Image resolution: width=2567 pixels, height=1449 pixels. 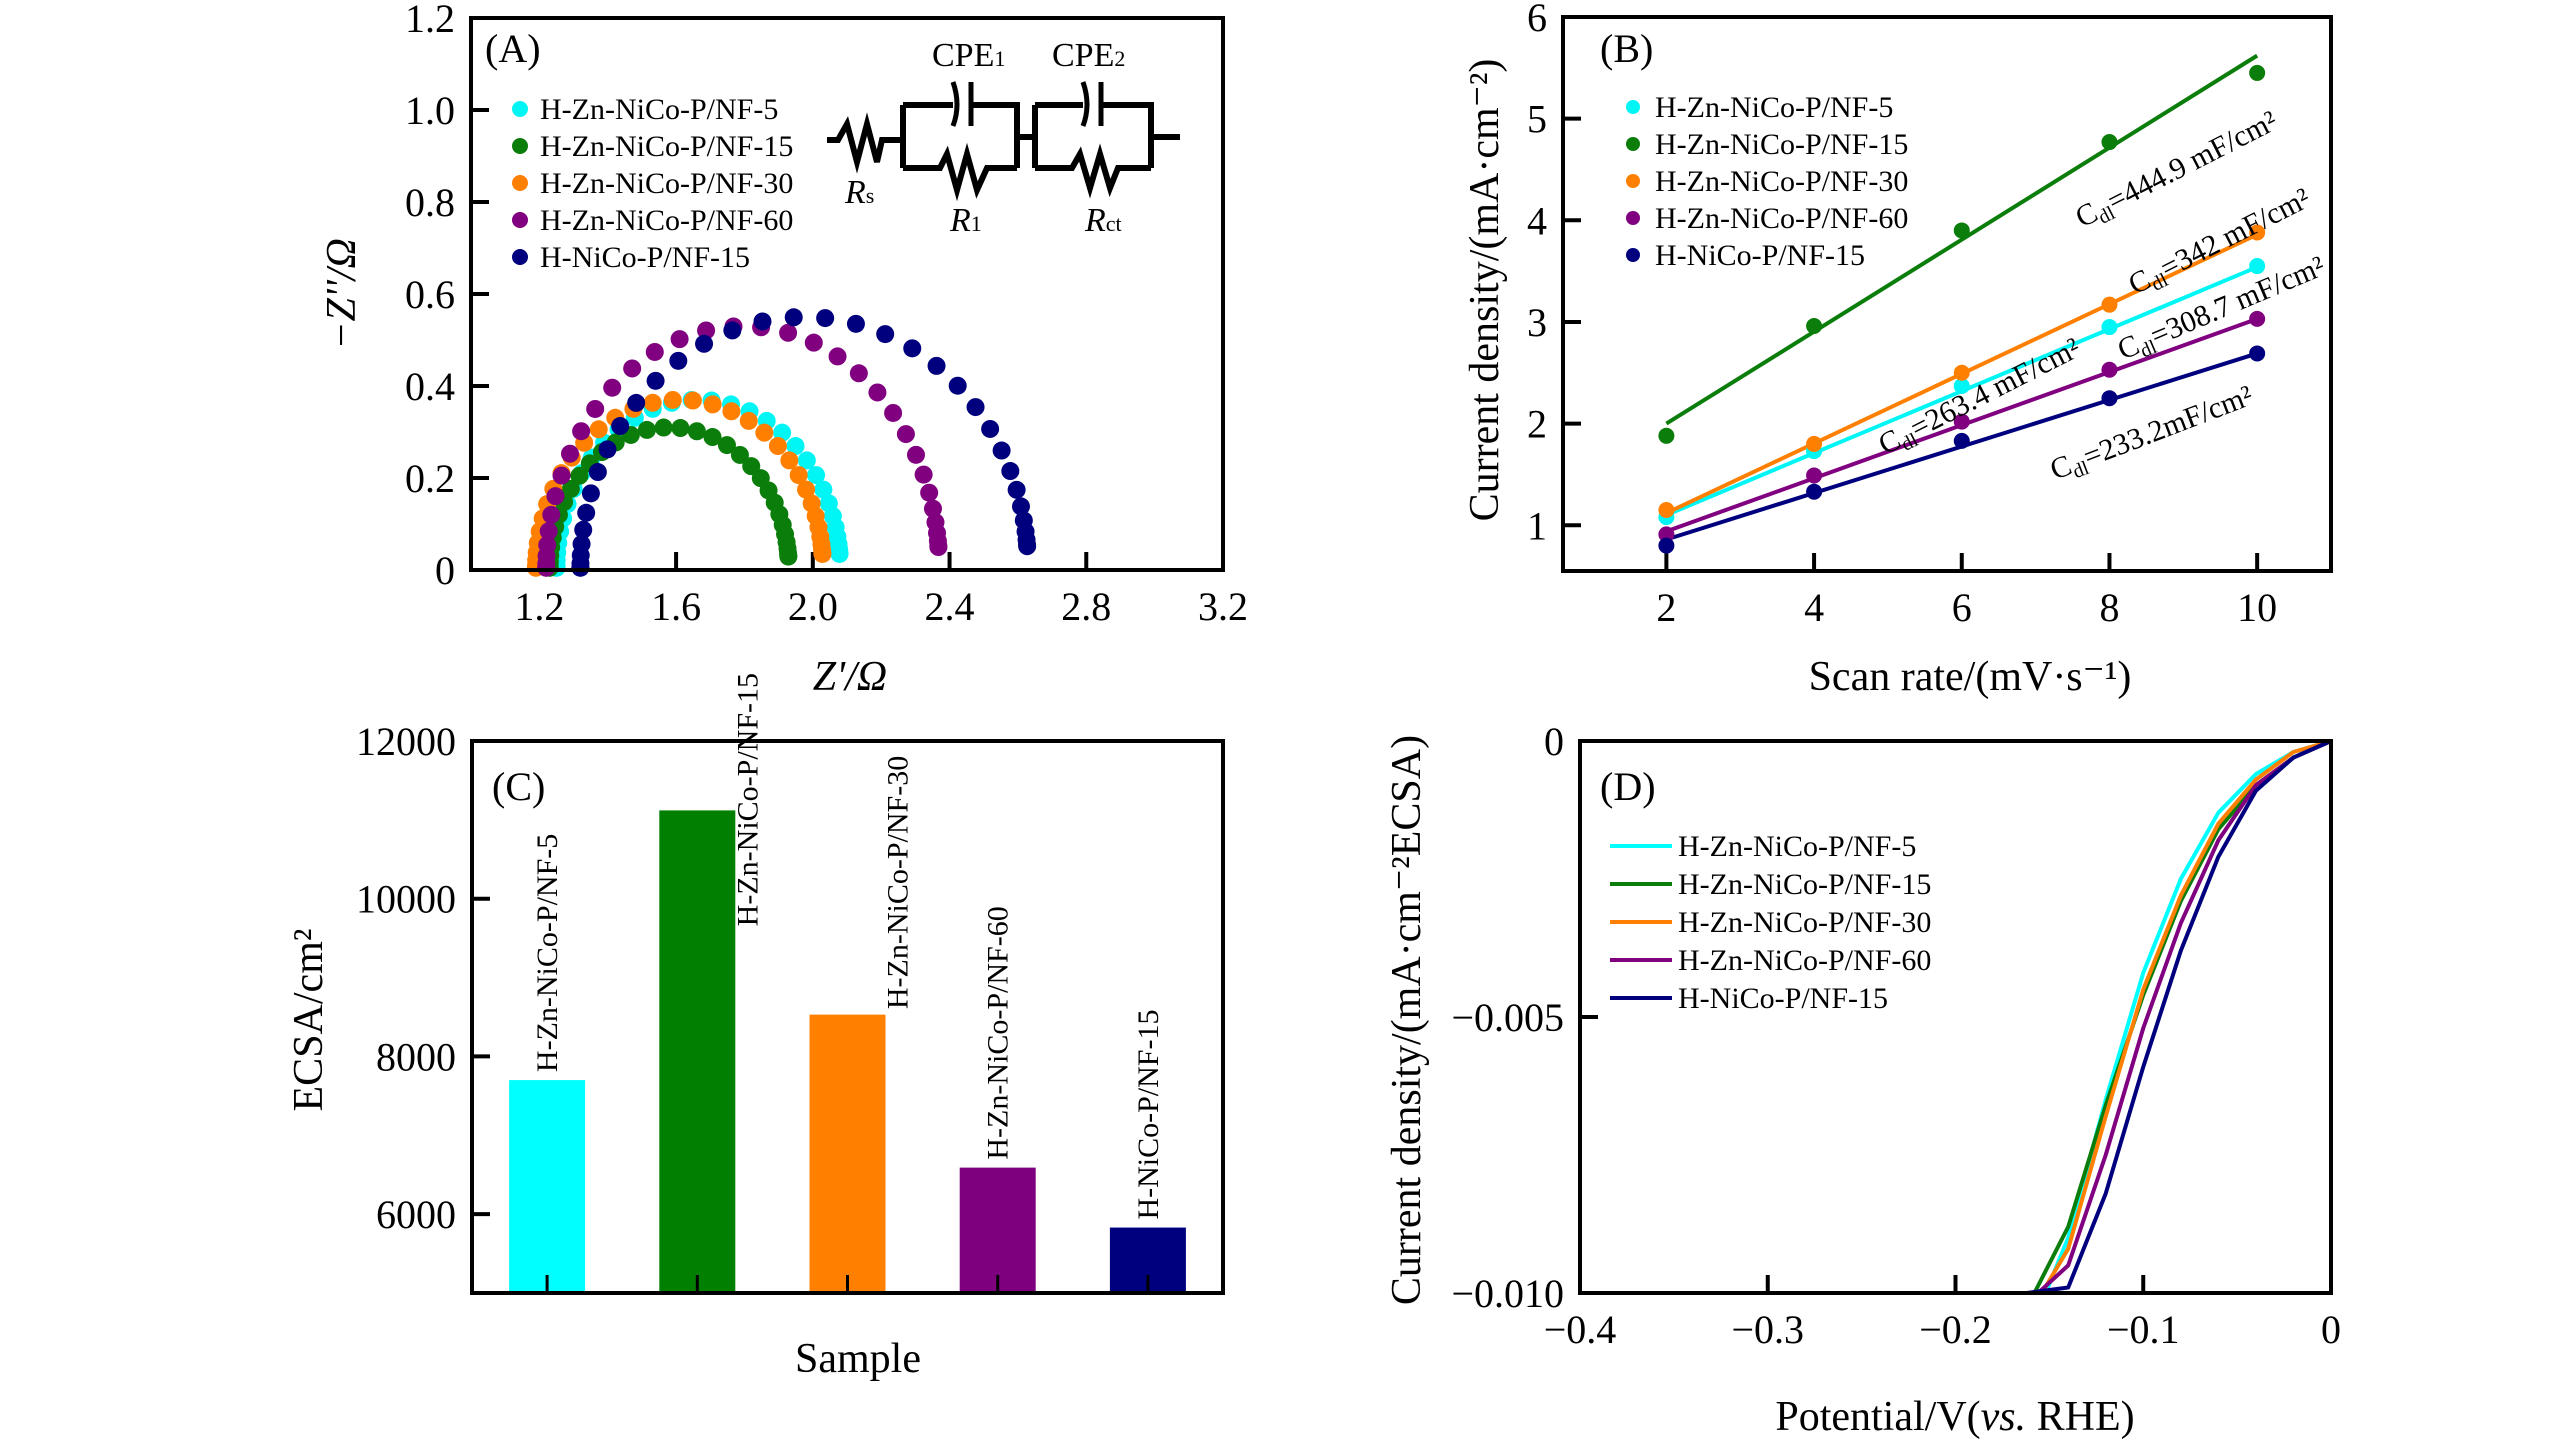 What do you see at coordinates (430, 294) in the screenshot?
I see `y-tick-label: 0.6` at bounding box center [430, 294].